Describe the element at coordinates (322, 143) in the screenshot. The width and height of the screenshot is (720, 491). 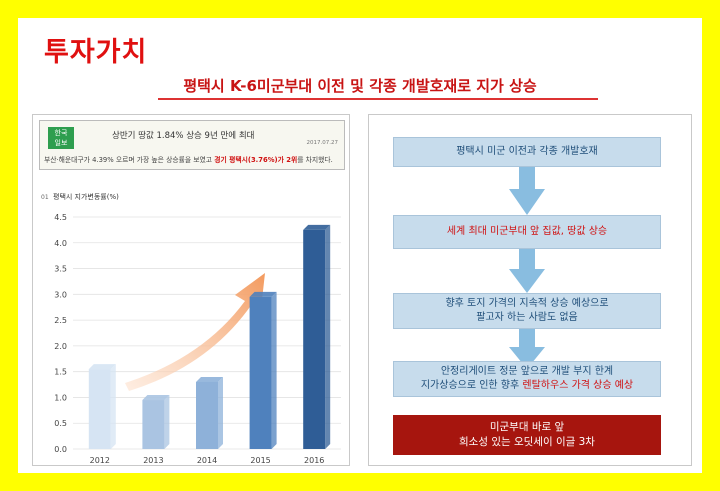
I see `news-date: 2017.07.27` at that location.